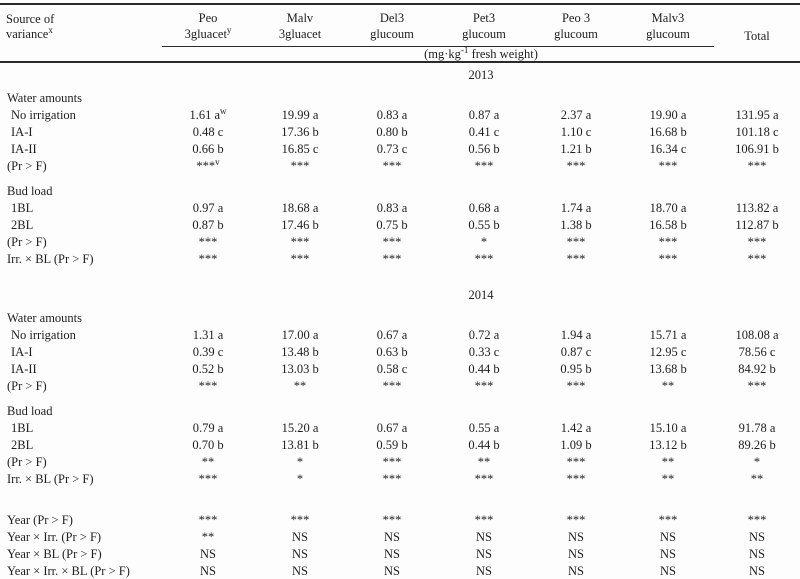 The height and width of the screenshot is (579, 800). Describe the element at coordinates (30, 19) in the screenshot. I see `source-of-variance-line1: Source of` at that location.